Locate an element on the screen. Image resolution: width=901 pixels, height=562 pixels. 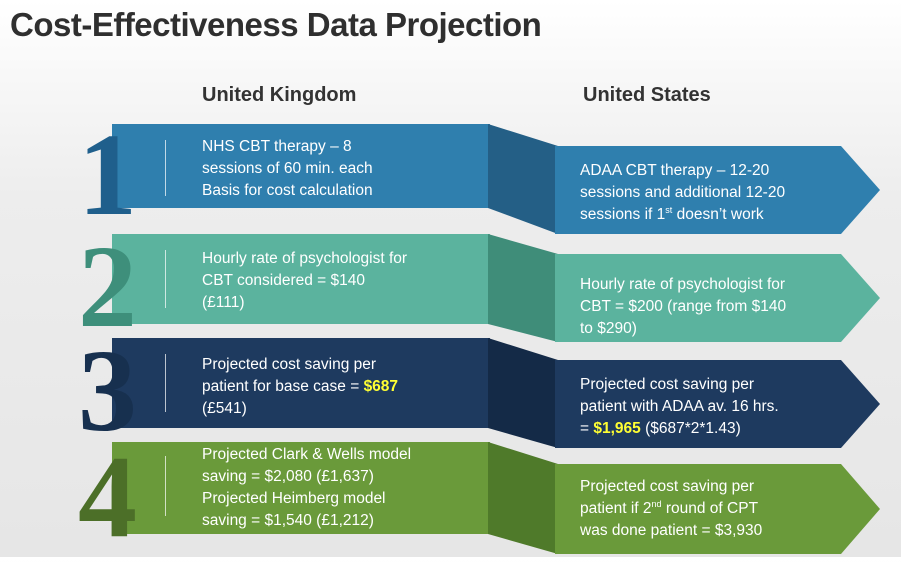
row-2-us-arrow is located at coordinates (717, 298).